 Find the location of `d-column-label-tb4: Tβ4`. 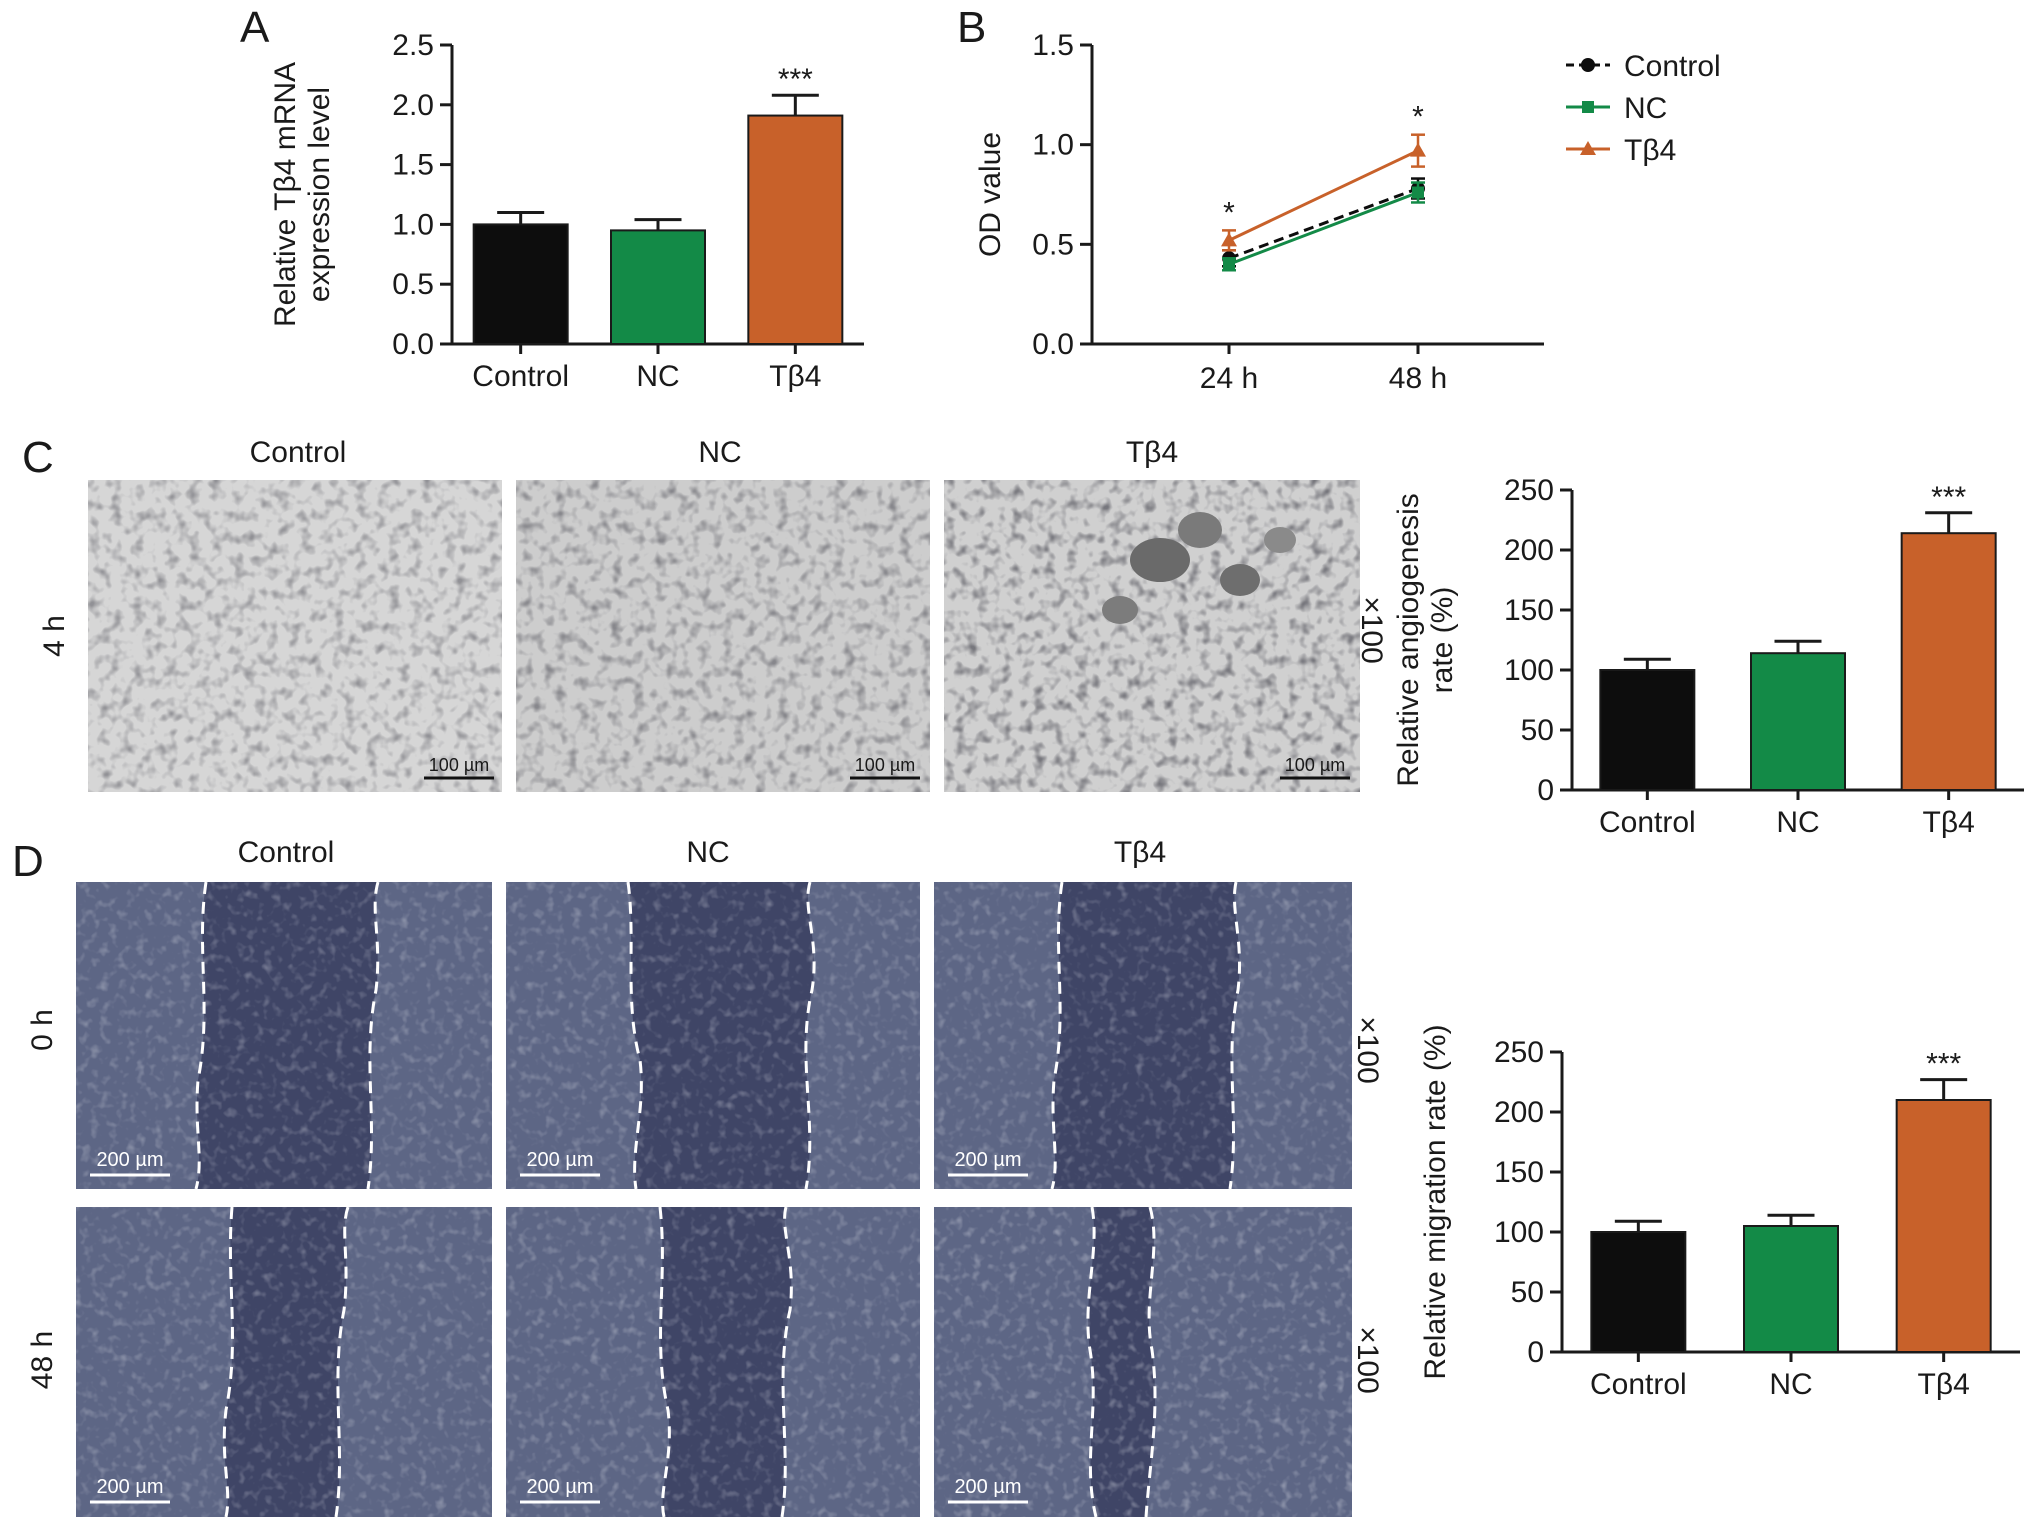

d-column-label-tb4: Tβ4 is located at coordinates (1140, 852).